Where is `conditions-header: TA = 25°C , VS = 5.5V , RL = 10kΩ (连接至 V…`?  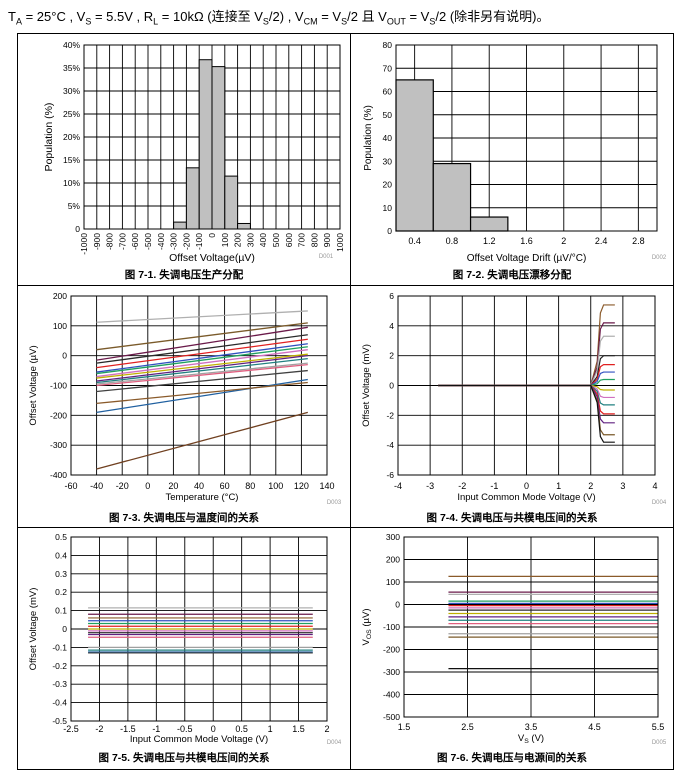 conditions-header: TA = 25°C , VS = 5.5V , RL = 10kΩ (连接至 V… is located at coordinates (279, 18).